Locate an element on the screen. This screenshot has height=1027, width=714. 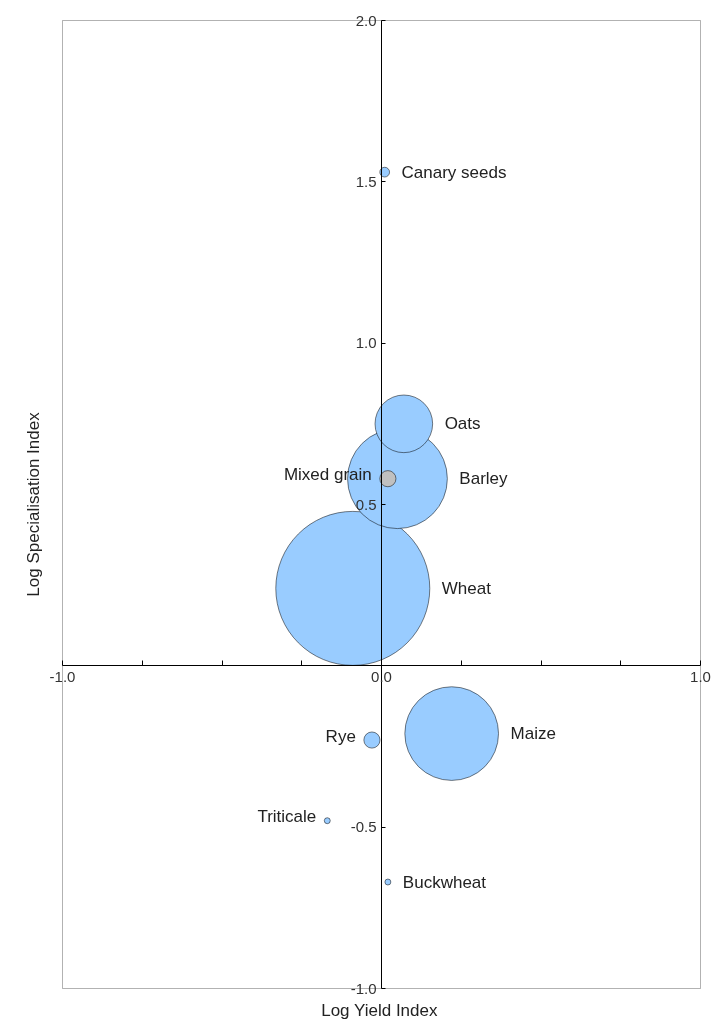
series-label: Buckwheat is located at coordinates (444, 882).